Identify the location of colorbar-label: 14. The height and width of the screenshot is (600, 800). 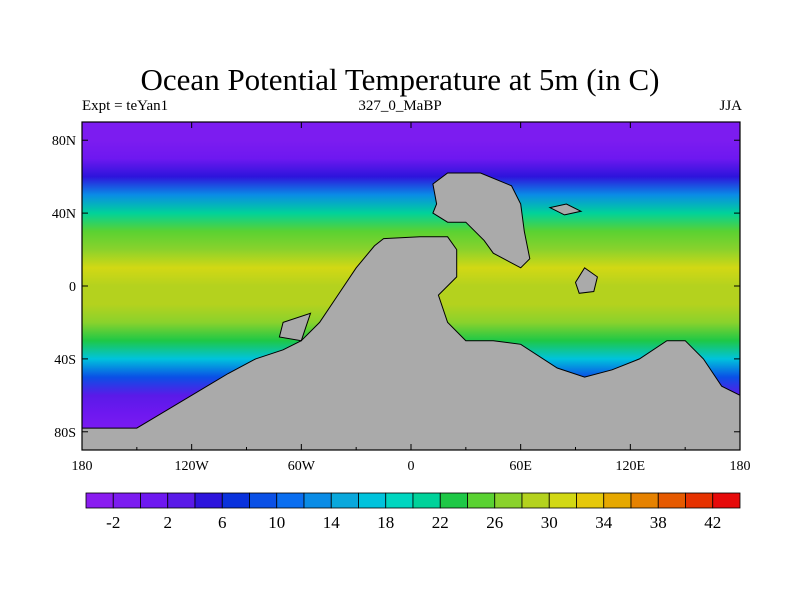
(332, 522).